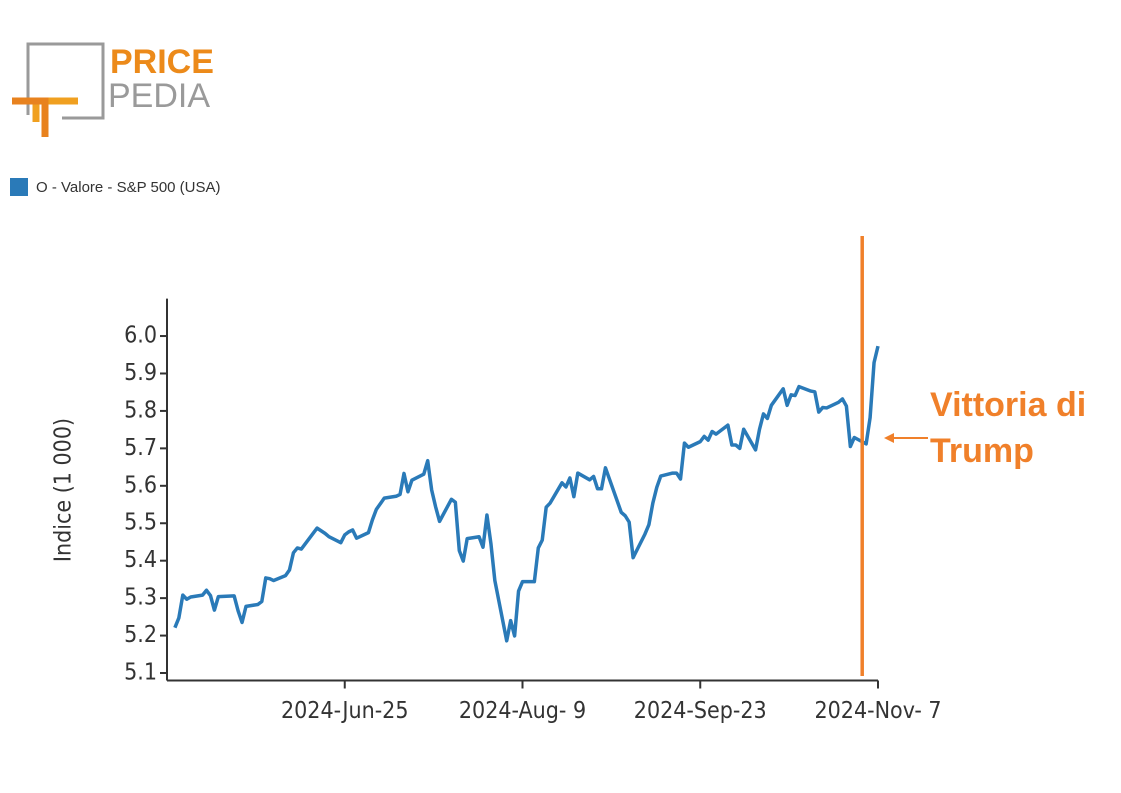  I want to click on y-tick-label: 5.3, so click(140, 598).